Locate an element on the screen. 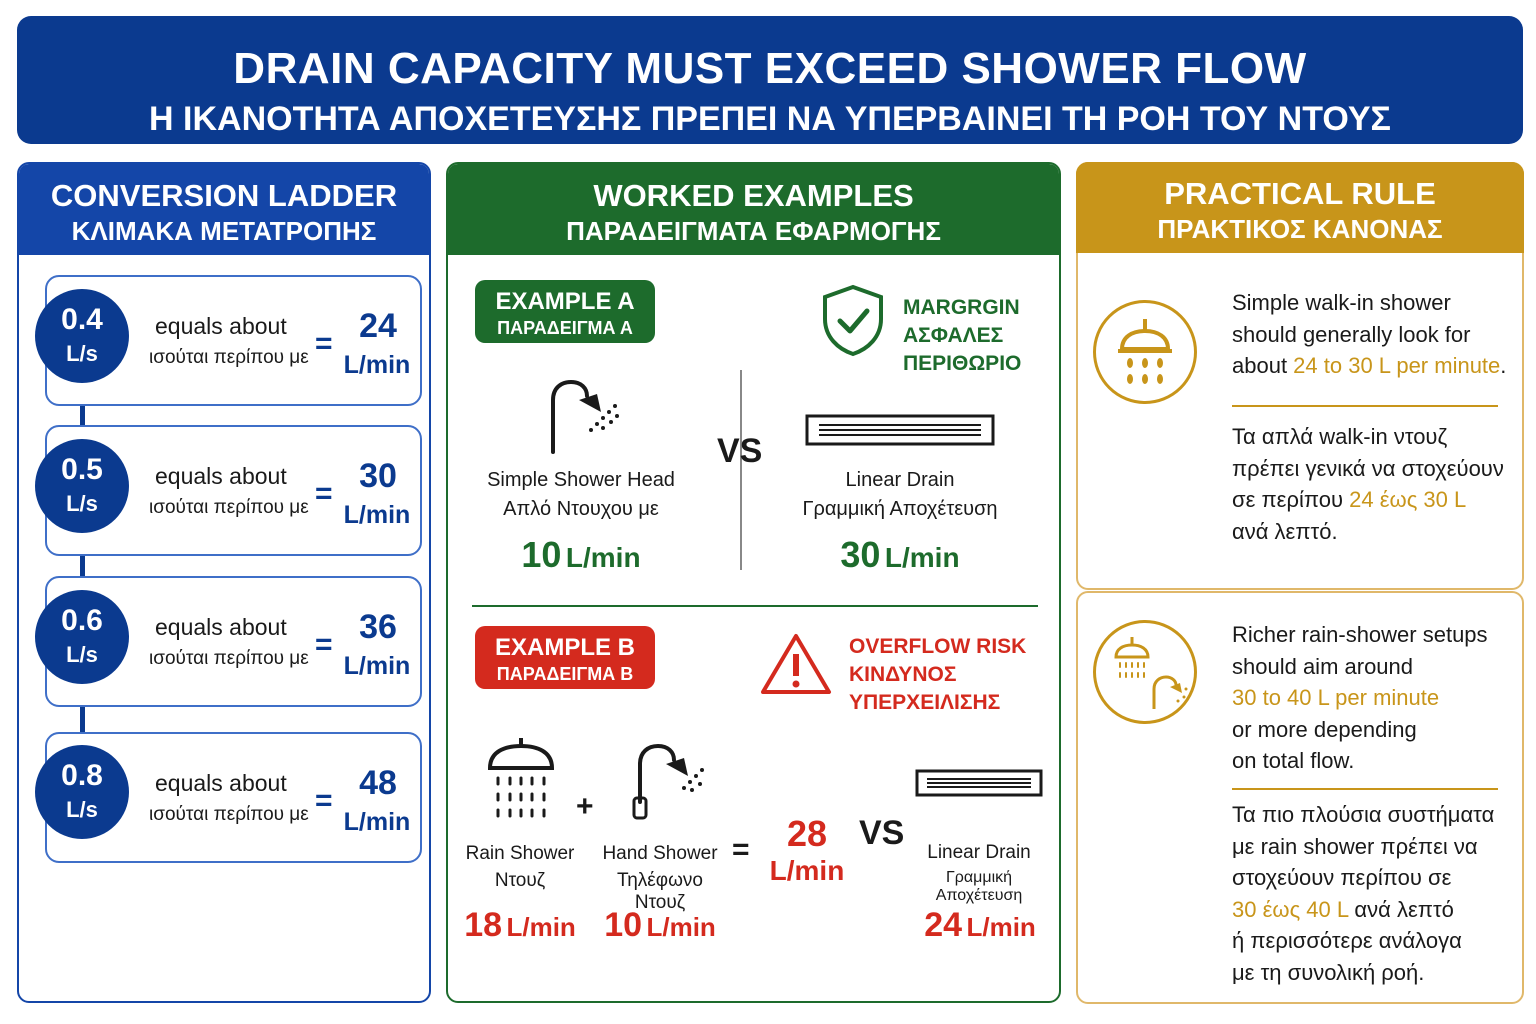 The height and width of the screenshot is (1024, 1536). rule-text: . is located at coordinates (1503, 365).